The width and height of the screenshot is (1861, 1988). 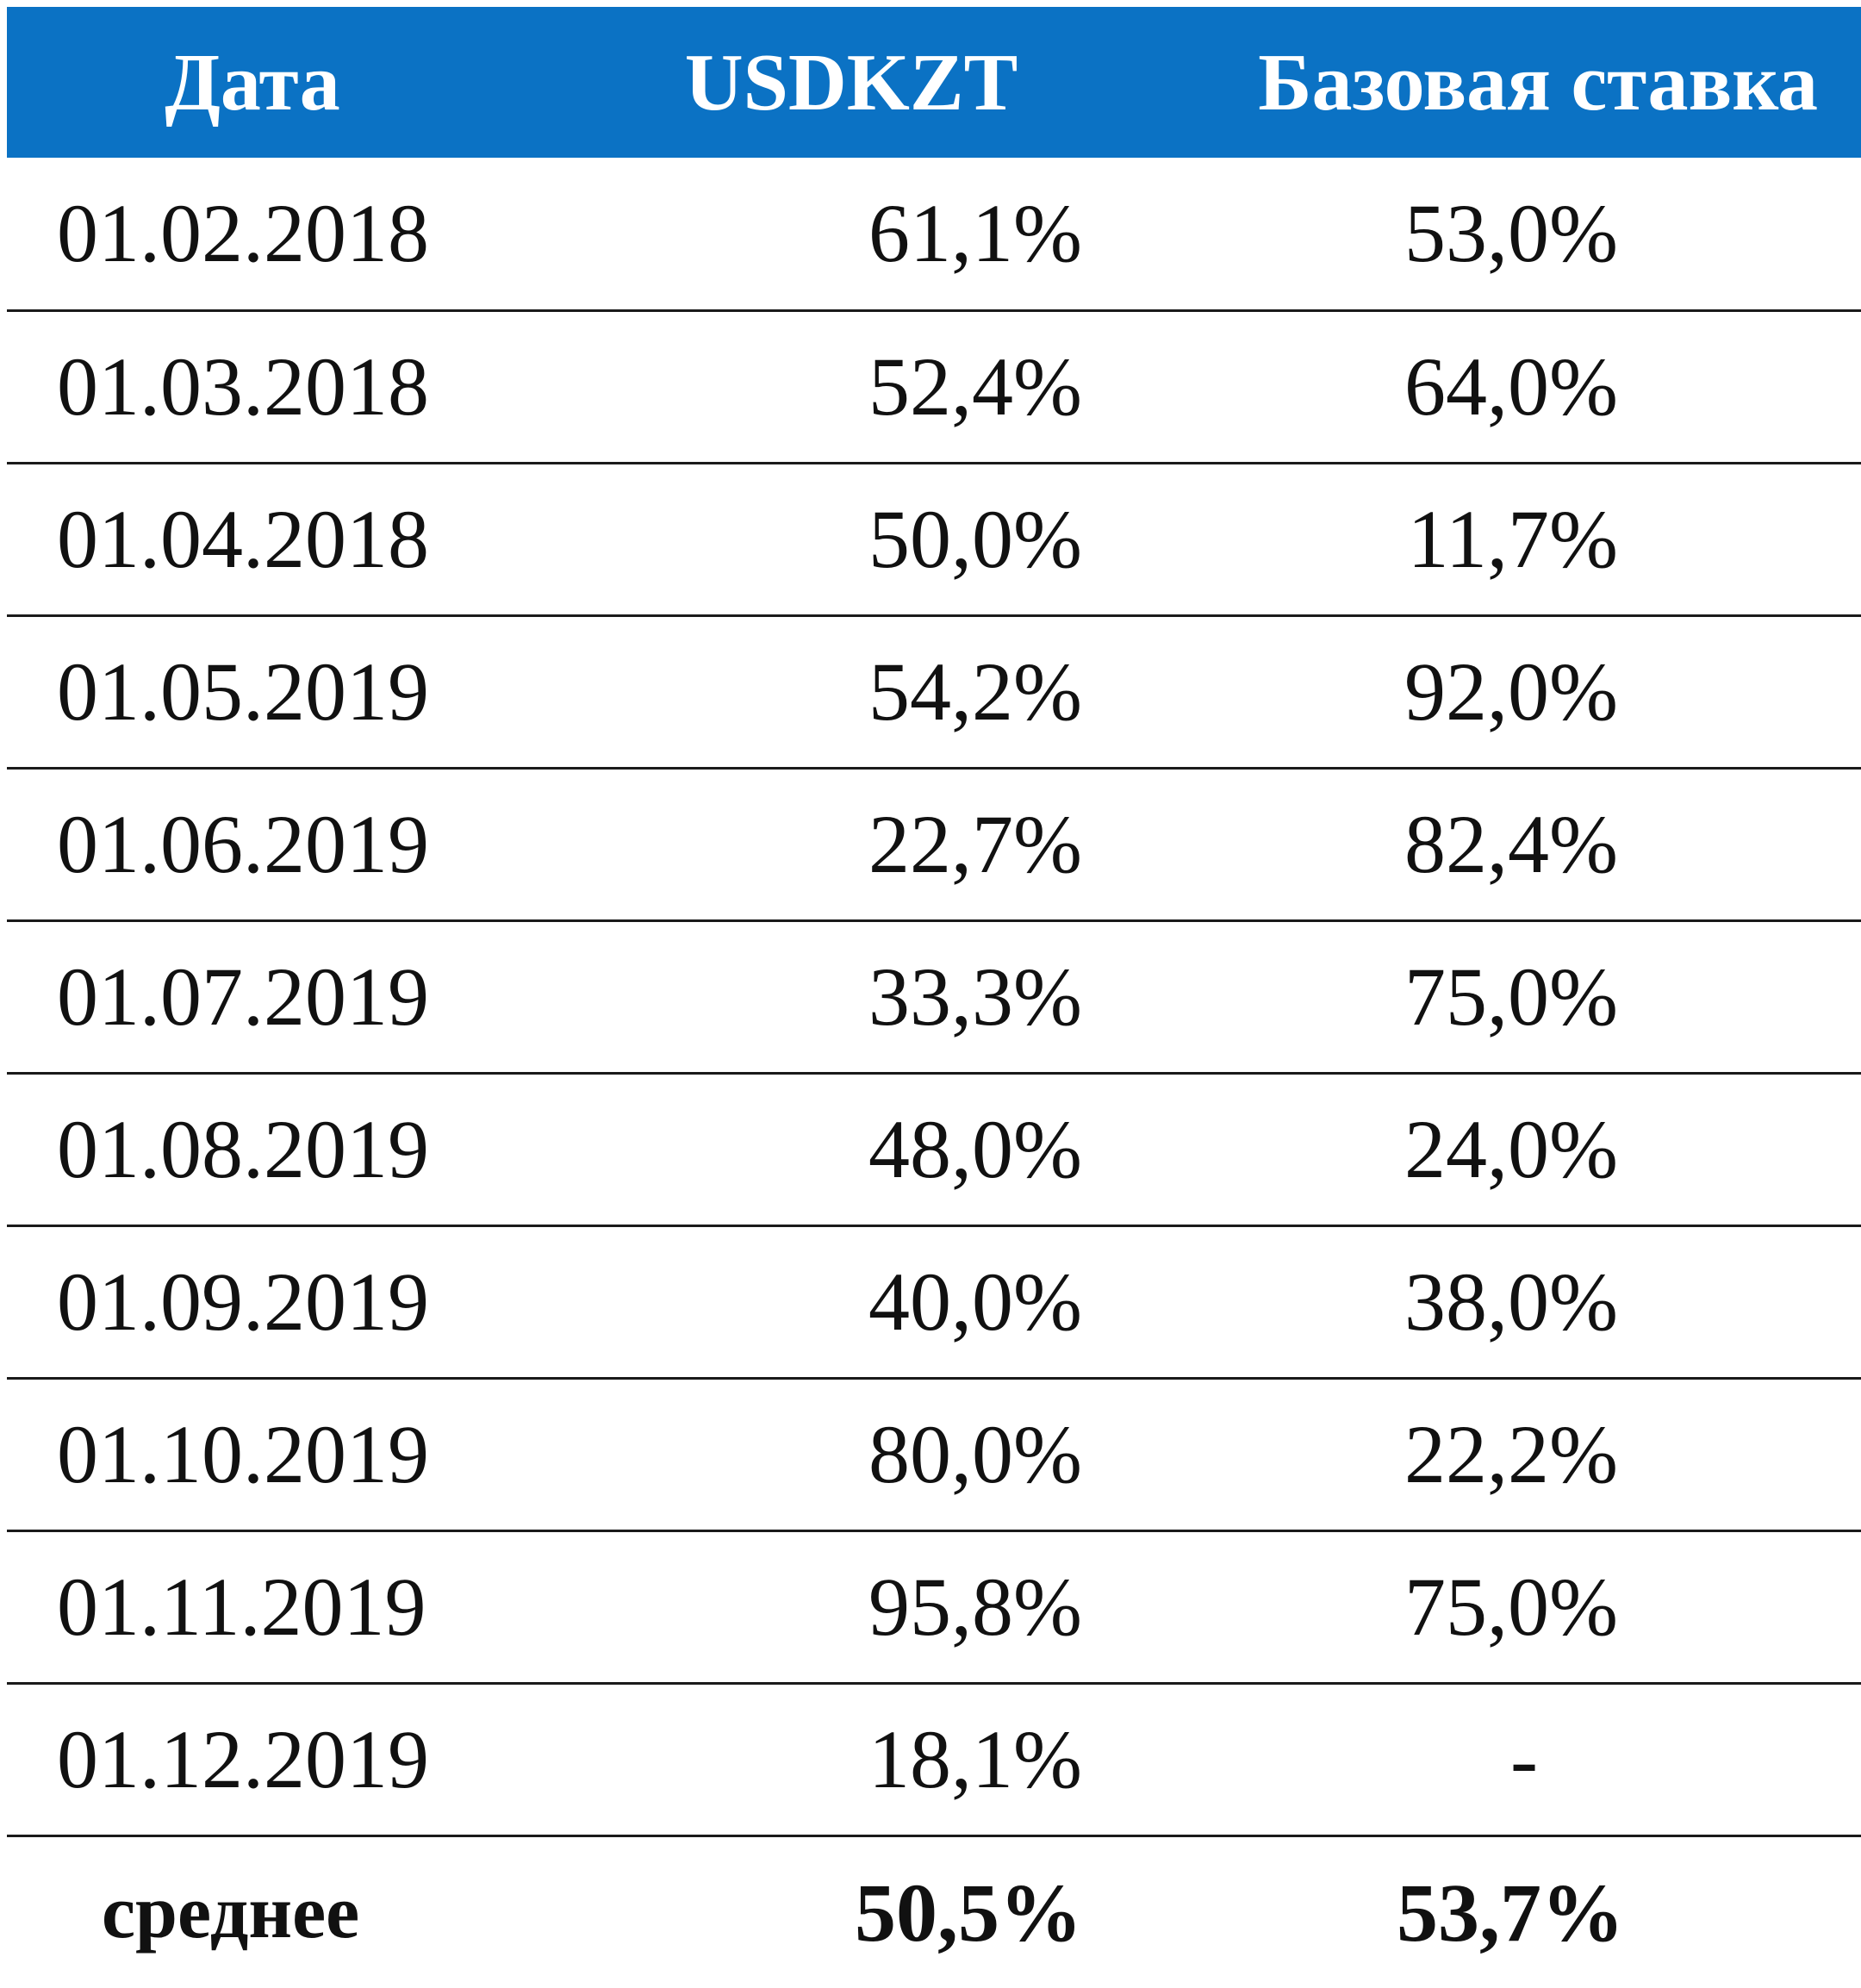 I want to click on table-row: 01.11.2019 95,8% 75,0%, so click(x=934, y=1607).